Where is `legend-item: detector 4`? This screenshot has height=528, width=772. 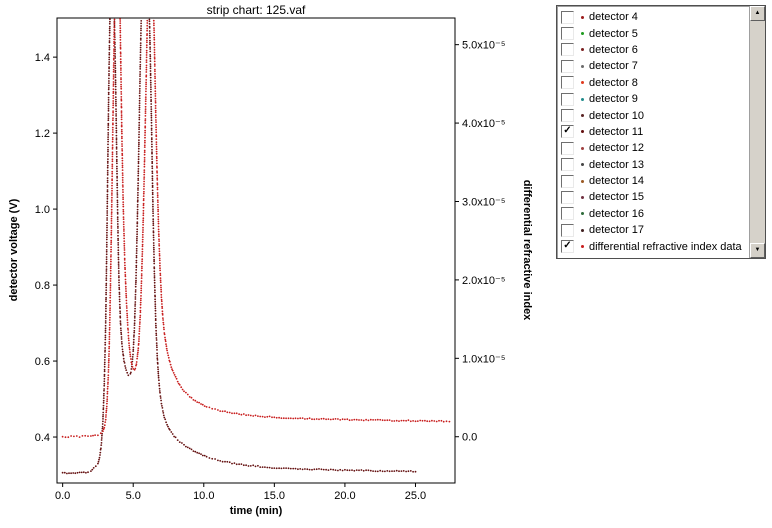 legend-item: detector 4 is located at coordinates (655, 17).